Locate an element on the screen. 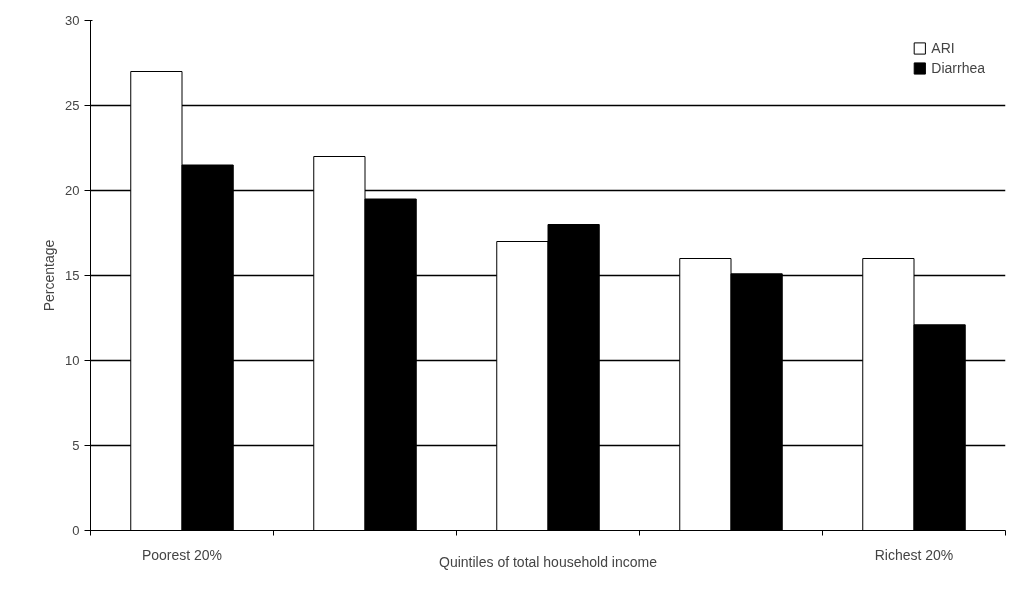 The width and height of the screenshot is (1030, 609). x-tick-label: Richest 20% is located at coordinates (914, 554).